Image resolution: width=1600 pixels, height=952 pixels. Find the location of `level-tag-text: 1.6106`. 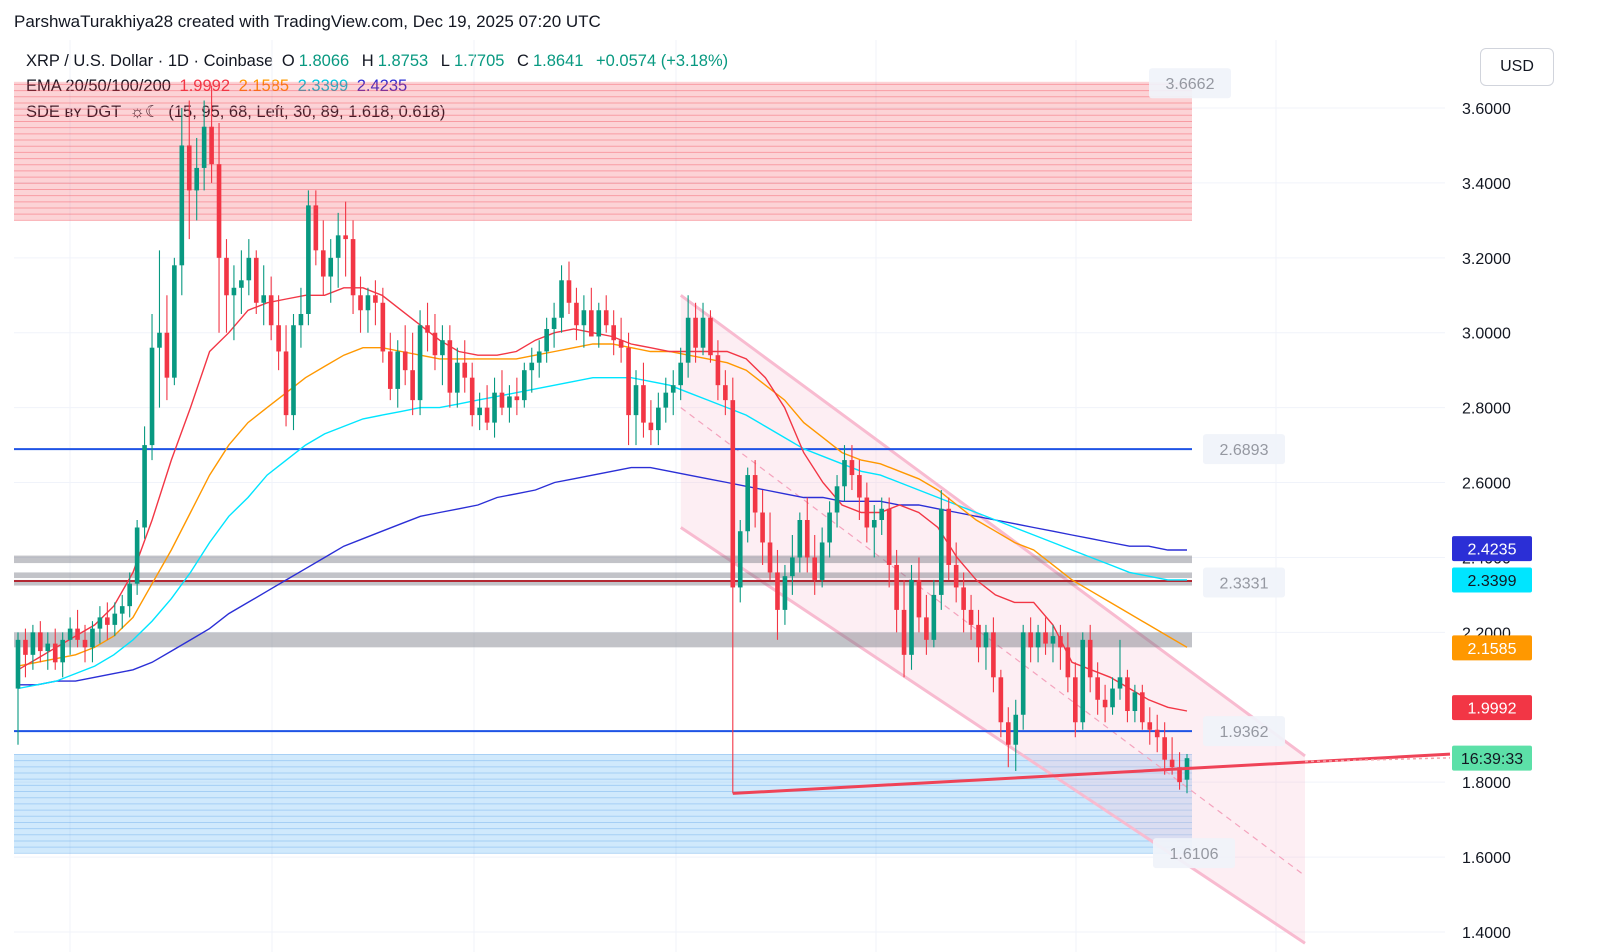

level-tag-text: 1.6106 is located at coordinates (1194, 854).